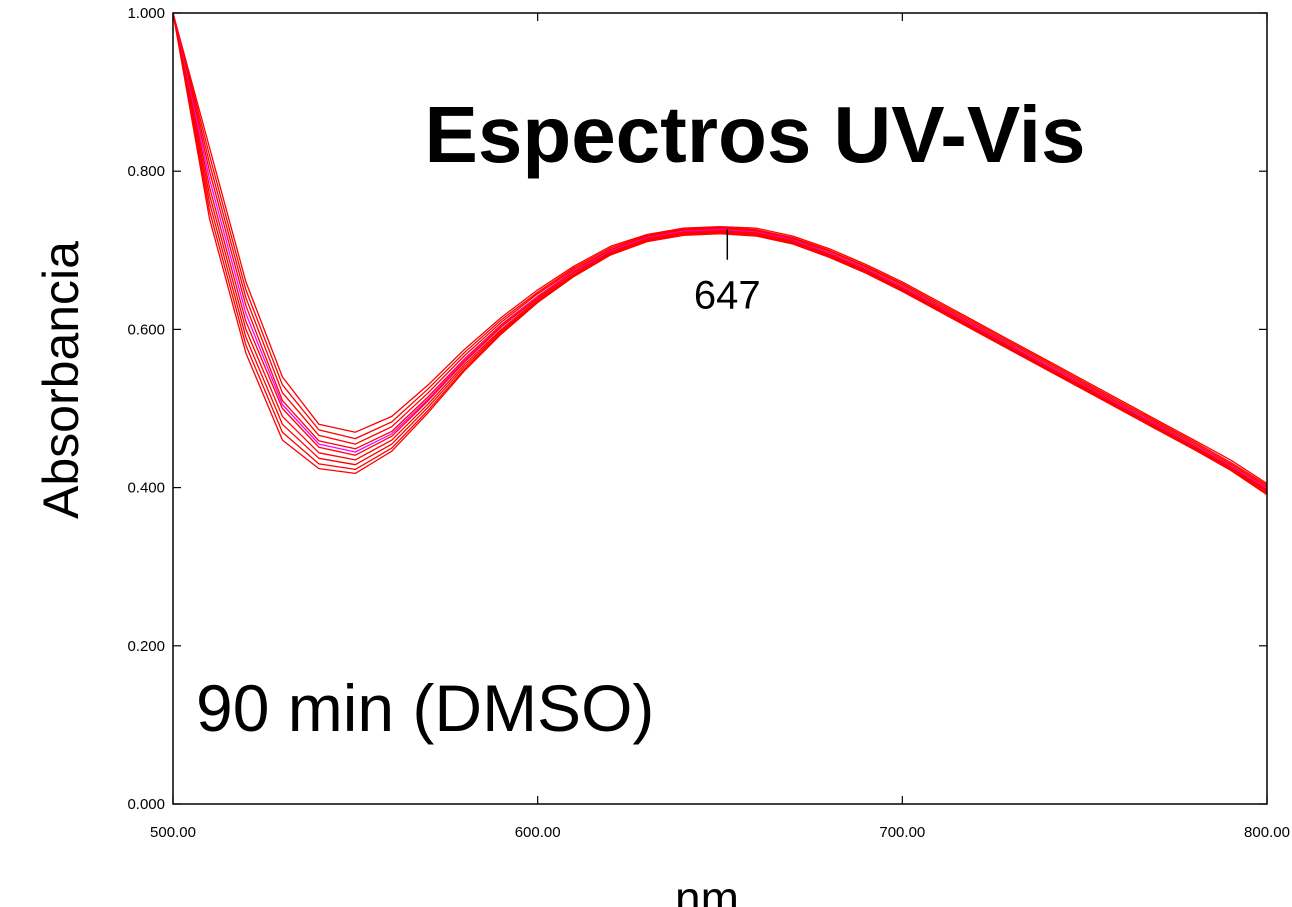  I want to click on x-axis-label: nm, so click(707, 889).